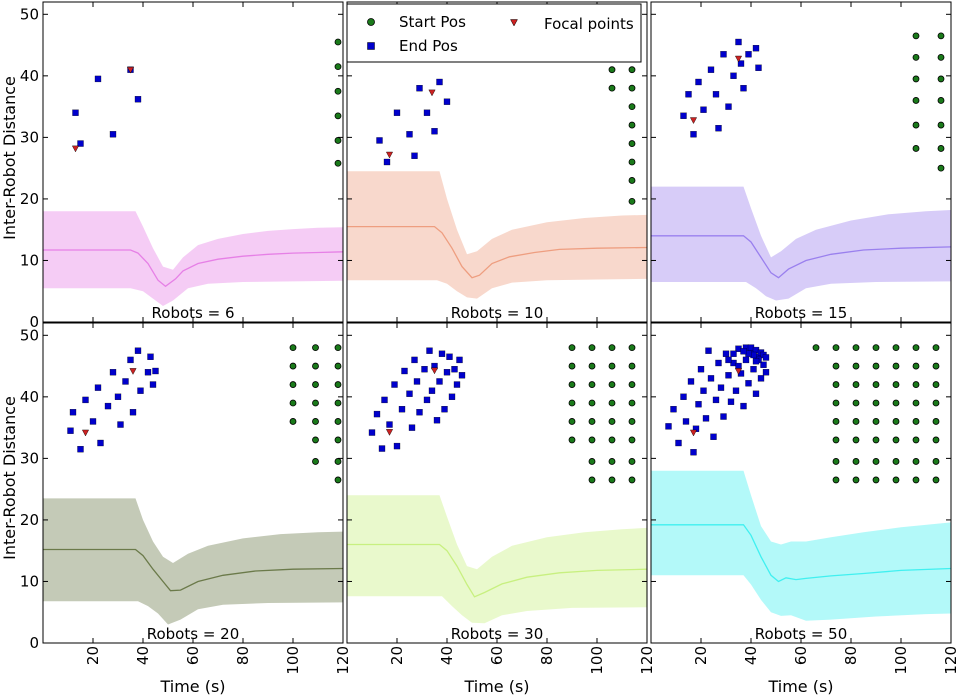  What do you see at coordinates (497, 313) in the screenshot?
I see `panel-robots-label: Robots = 10` at bounding box center [497, 313].